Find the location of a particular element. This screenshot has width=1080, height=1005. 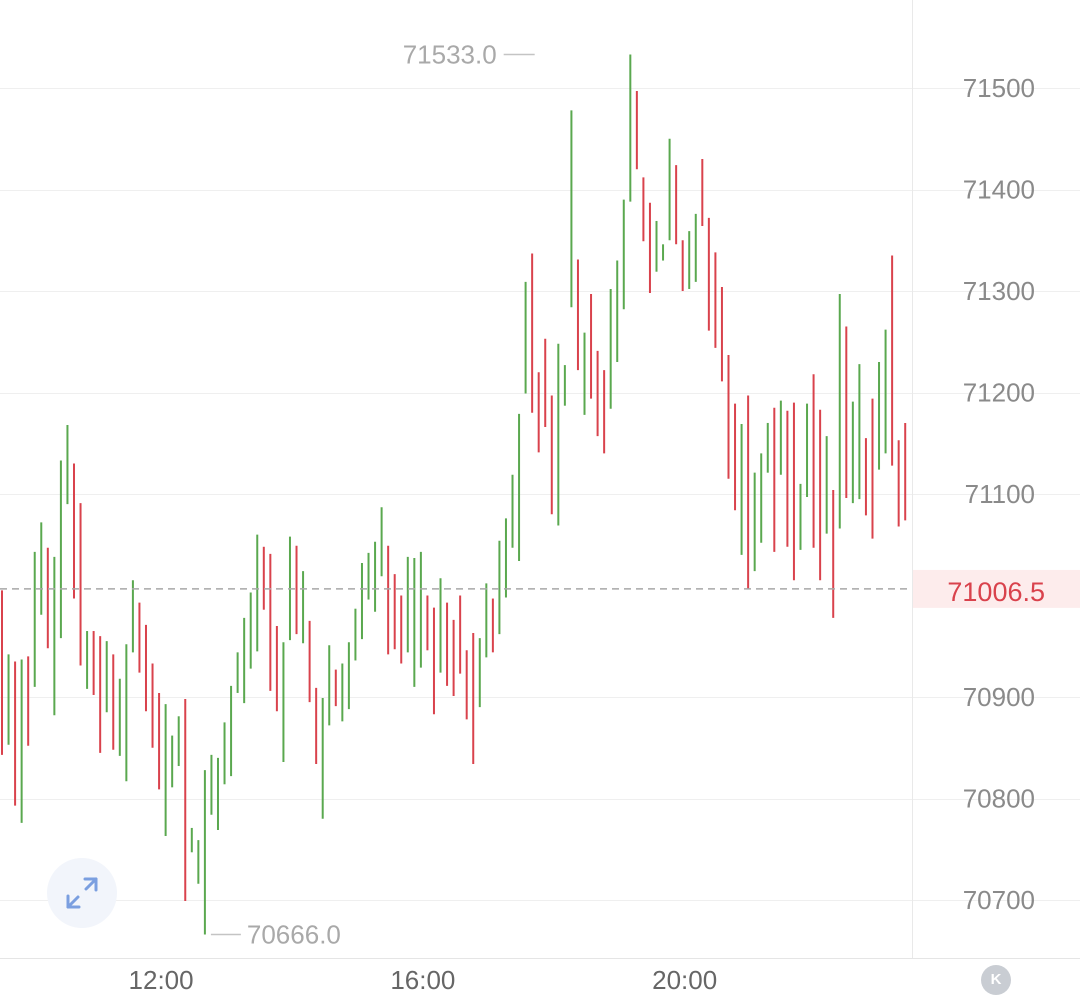

x-tick-label: 16:00 is located at coordinates (422, 980).